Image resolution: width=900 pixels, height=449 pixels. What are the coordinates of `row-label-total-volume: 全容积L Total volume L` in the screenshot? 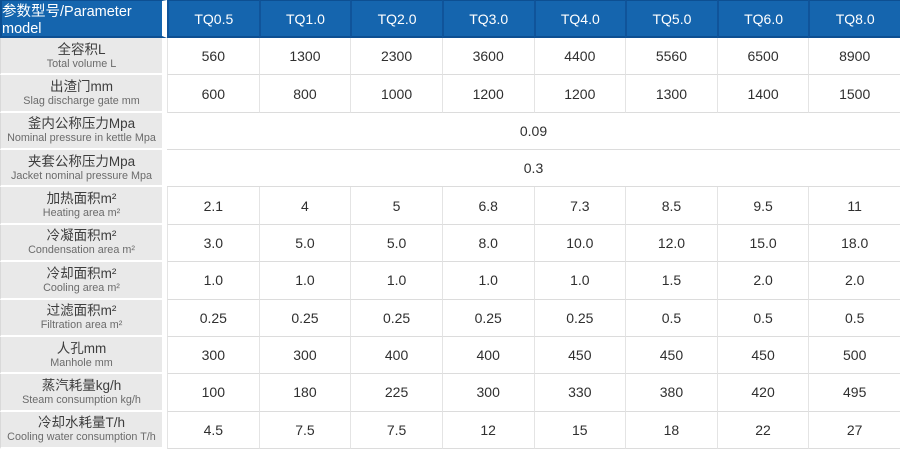 It's located at (83, 57).